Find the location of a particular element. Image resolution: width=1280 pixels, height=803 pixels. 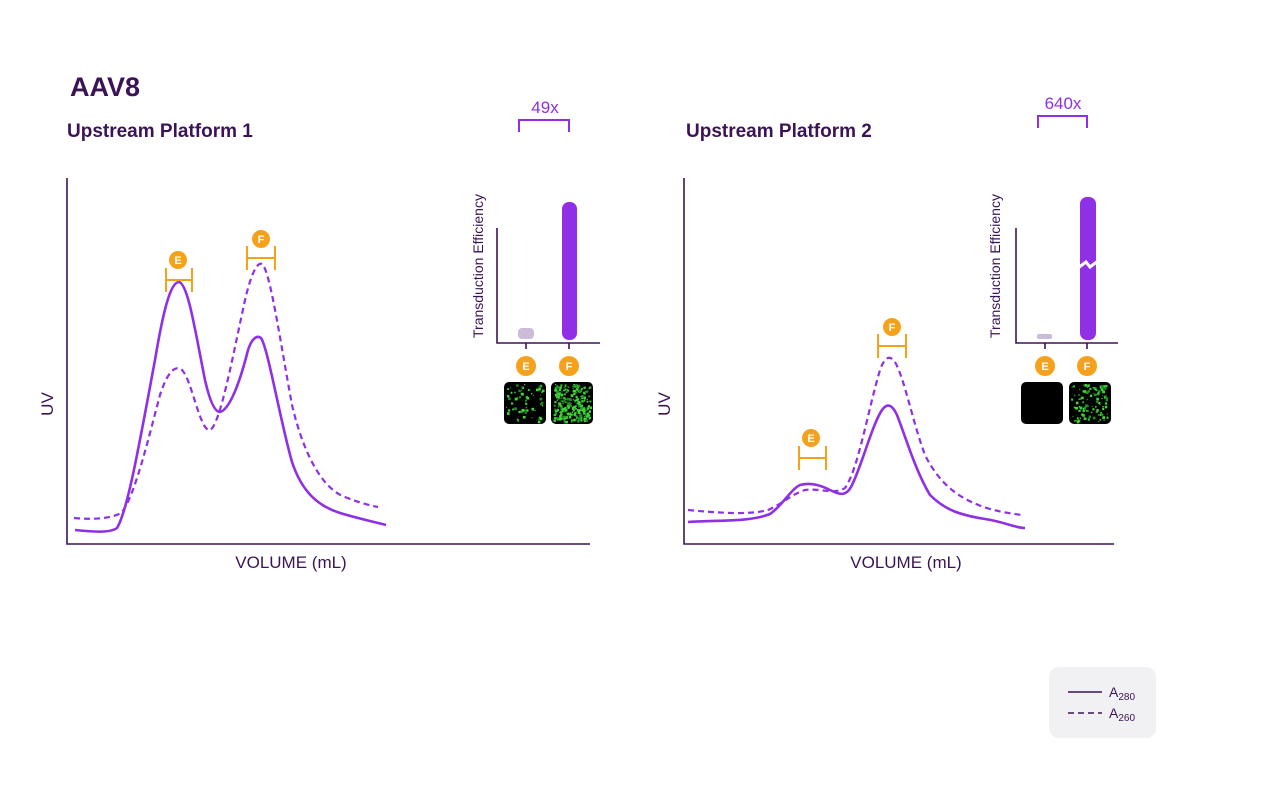

category-label: F is located at coordinates (569, 367).